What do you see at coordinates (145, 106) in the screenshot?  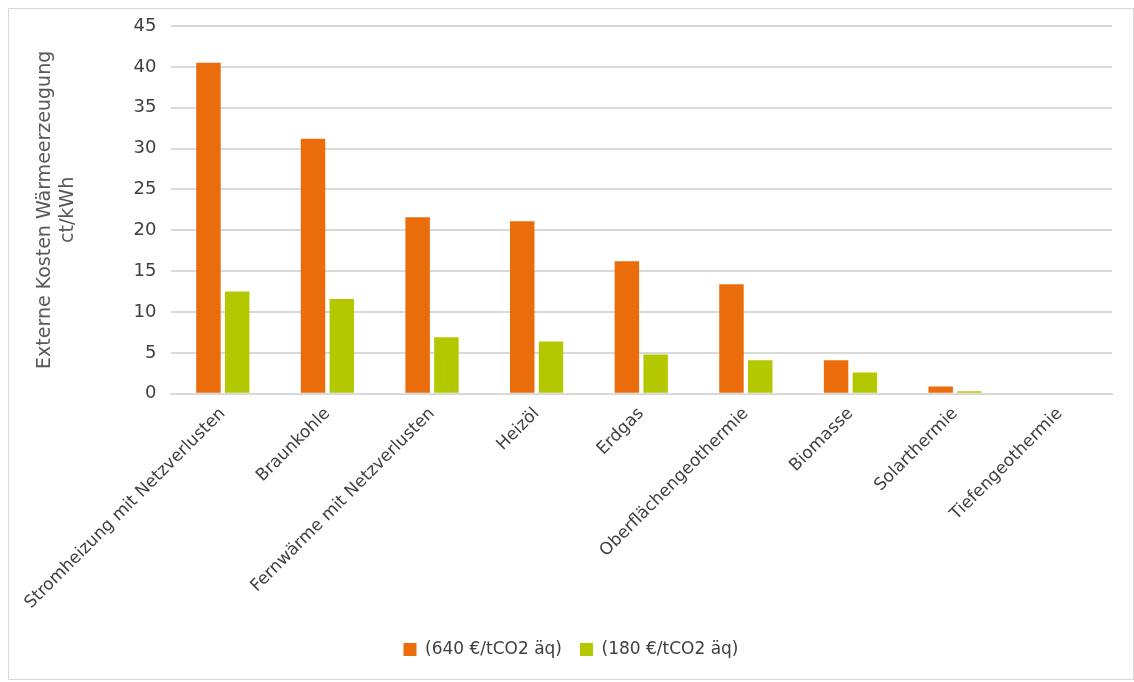 I see `y-tick-label: 35` at bounding box center [145, 106].